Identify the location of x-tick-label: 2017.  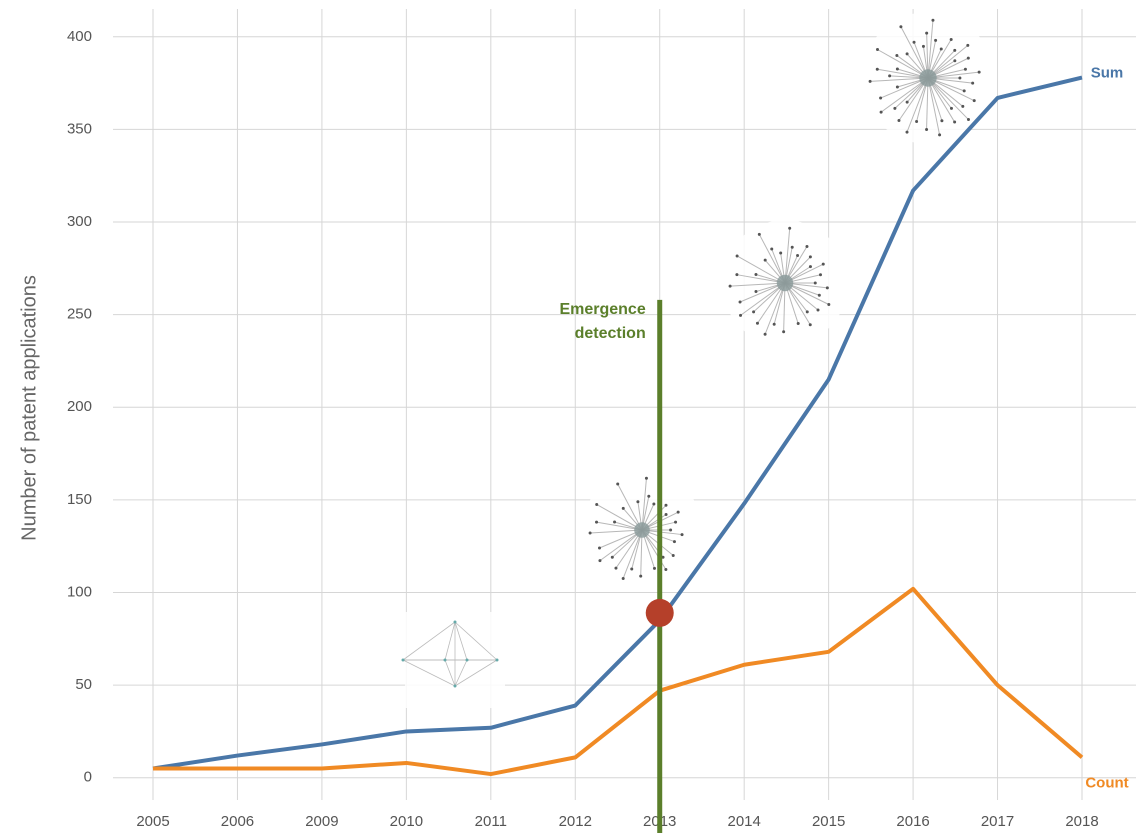
(997, 821).